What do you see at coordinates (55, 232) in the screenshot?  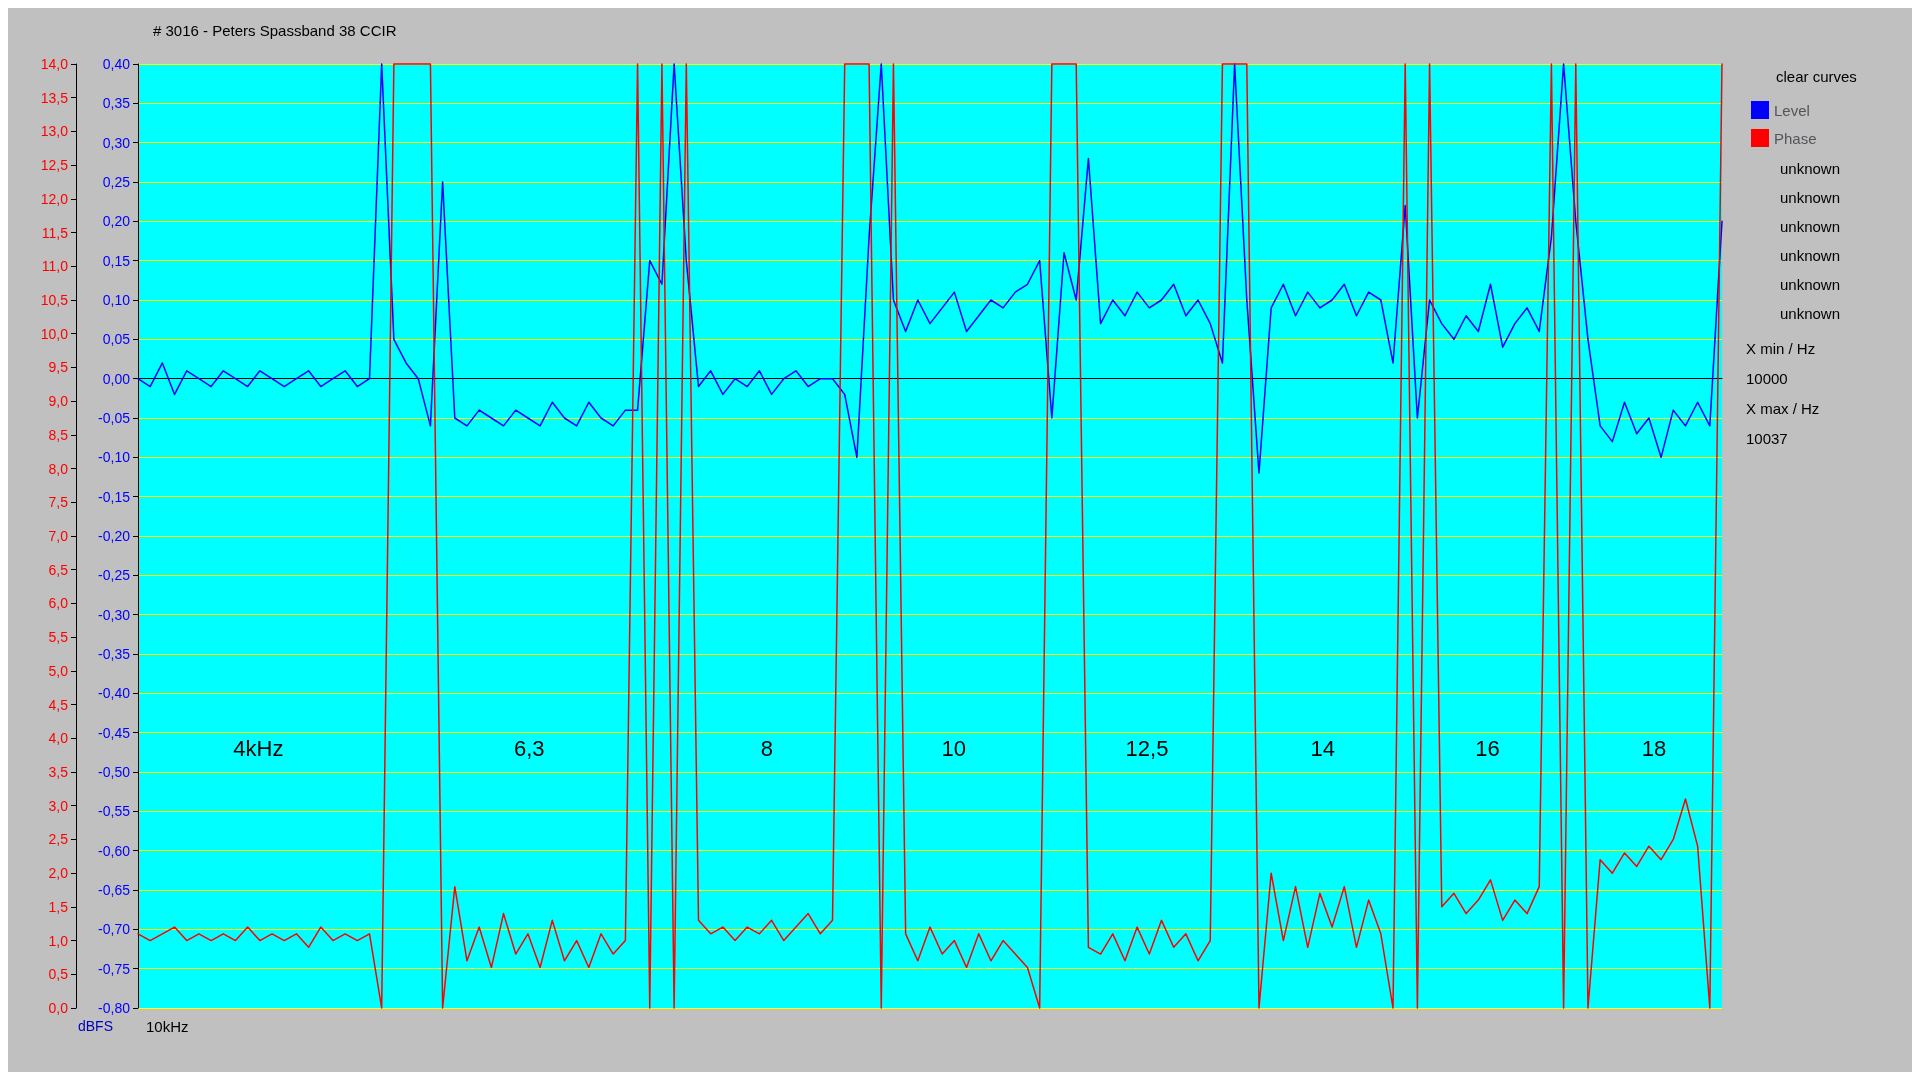 I see `y2-tick-label: 11,5` at bounding box center [55, 232].